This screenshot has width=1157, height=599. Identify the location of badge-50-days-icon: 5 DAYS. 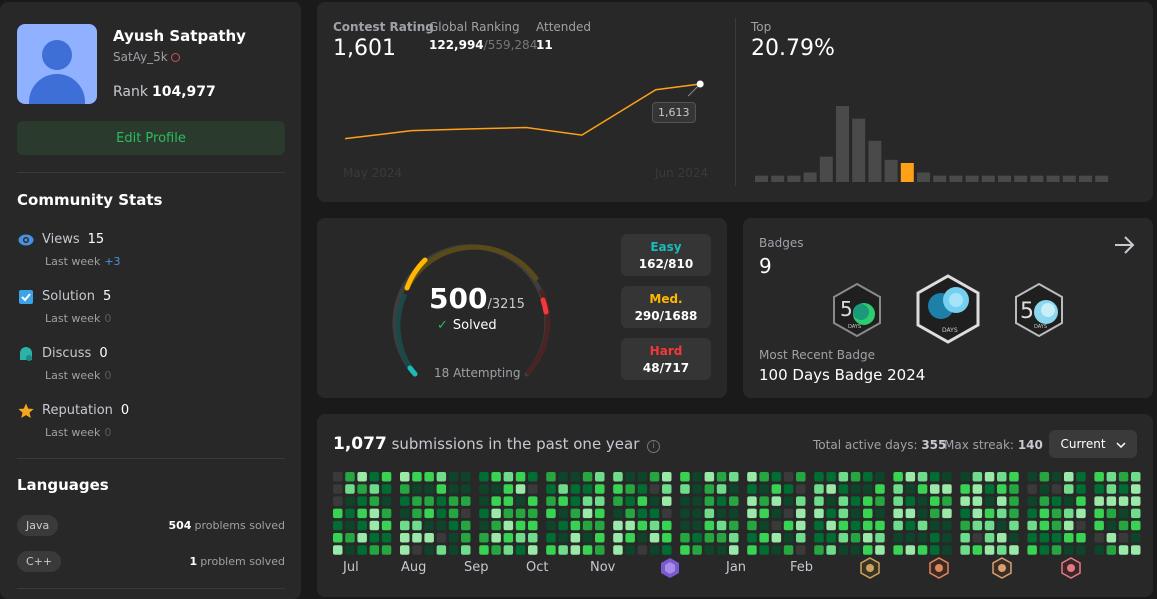
(857, 310).